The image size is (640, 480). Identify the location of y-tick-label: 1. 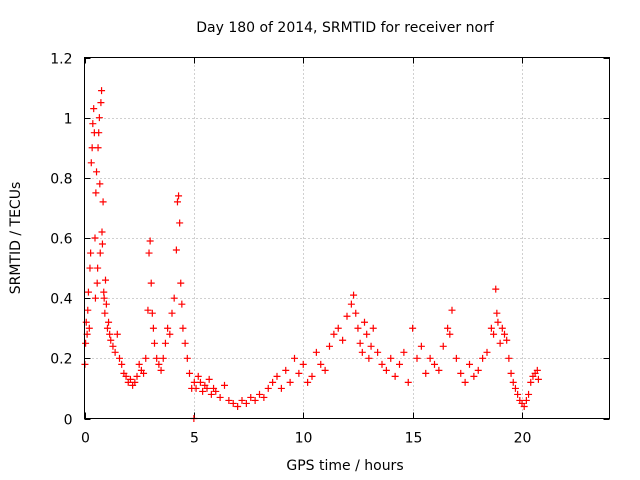
(68, 120).